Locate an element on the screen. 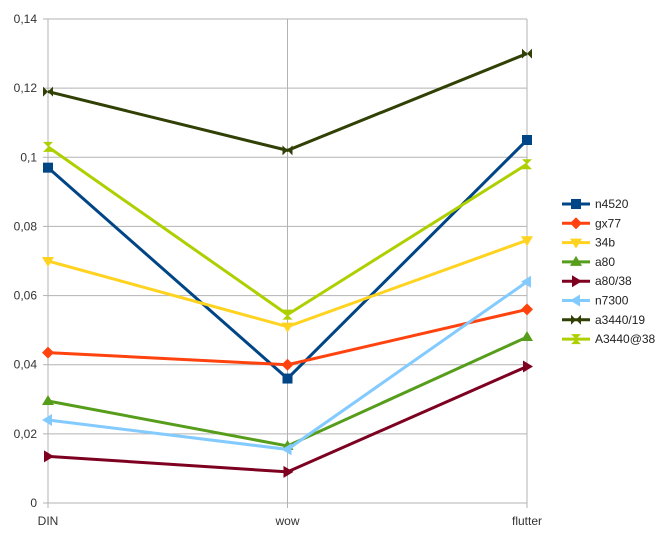  y-tick-label: 0,02 is located at coordinates (26, 434).